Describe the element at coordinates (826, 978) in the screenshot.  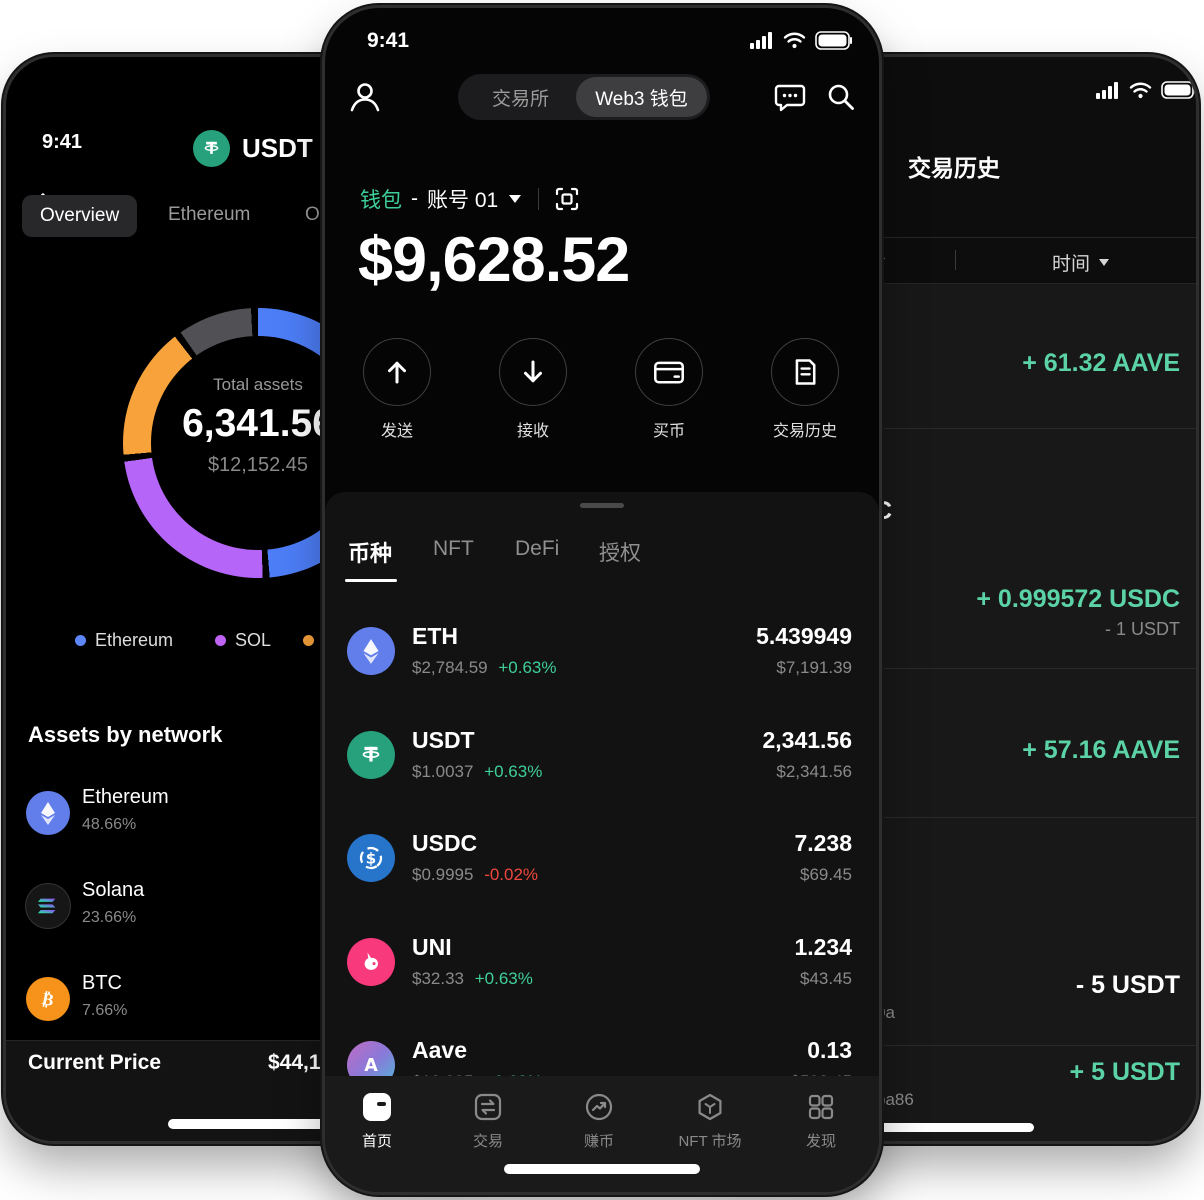
I see `token-fiat: $43.45` at that location.